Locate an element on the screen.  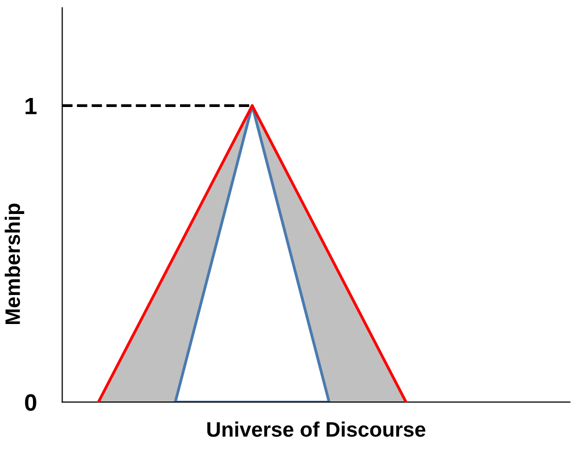
y-tick-label: 0 is located at coordinates (30, 402).